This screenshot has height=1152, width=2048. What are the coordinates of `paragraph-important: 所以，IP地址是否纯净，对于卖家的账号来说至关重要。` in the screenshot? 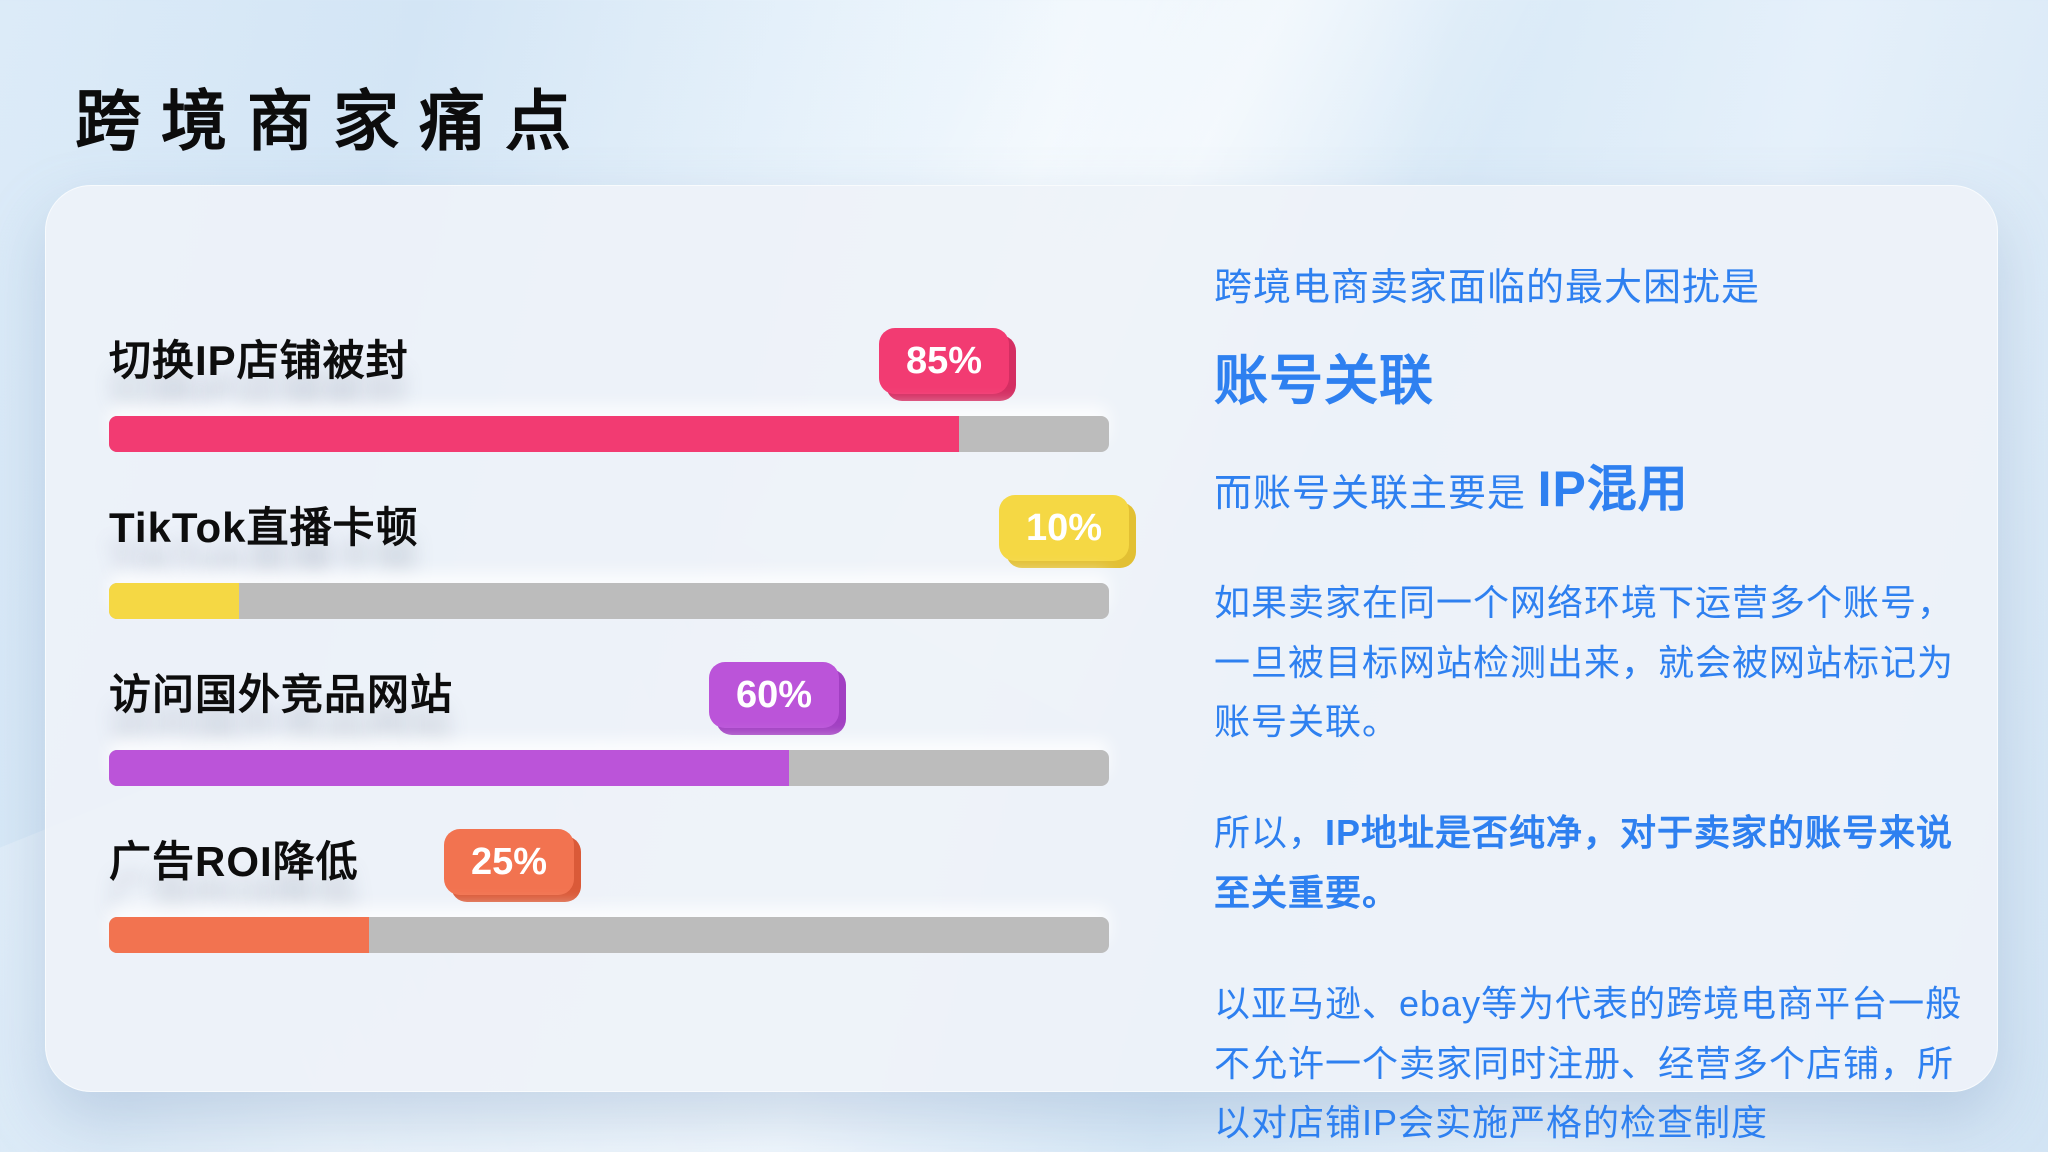 It's located at (1589, 862).